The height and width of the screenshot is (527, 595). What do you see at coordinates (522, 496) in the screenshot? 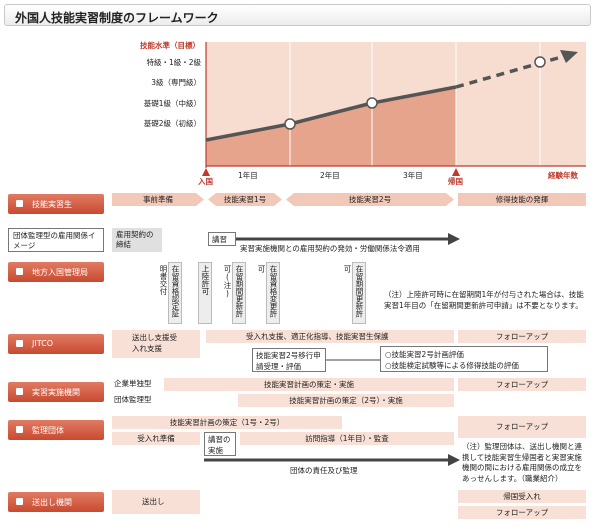
I see `sending-return-receive: 帰国受入れ` at bounding box center [522, 496].